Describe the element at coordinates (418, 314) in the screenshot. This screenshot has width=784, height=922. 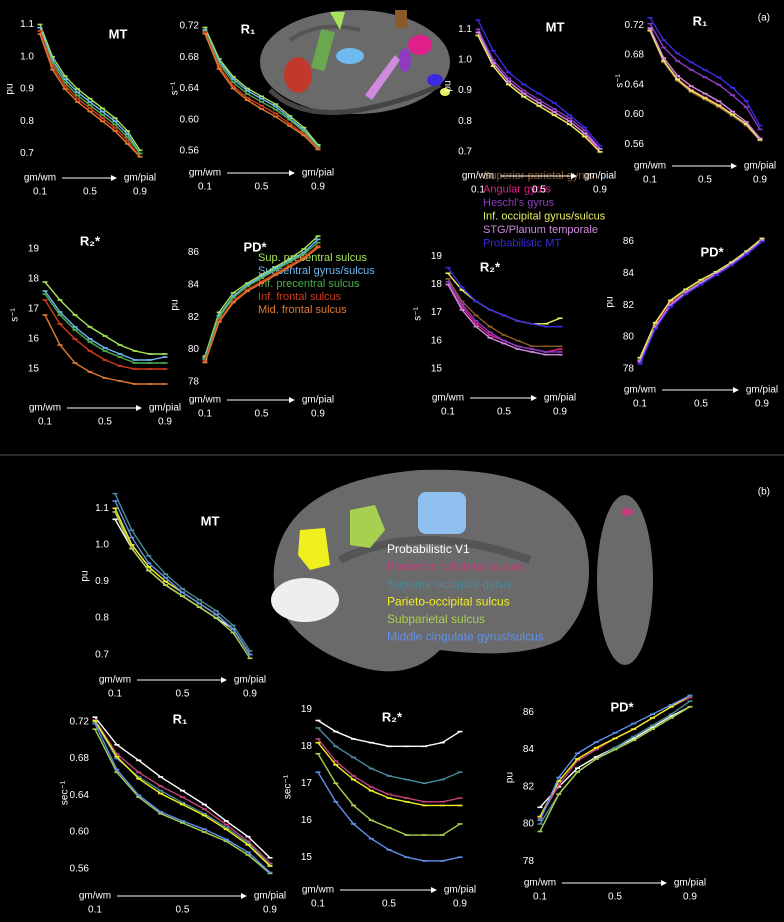
I see `y-axis-label: s⁻¹` at that location.